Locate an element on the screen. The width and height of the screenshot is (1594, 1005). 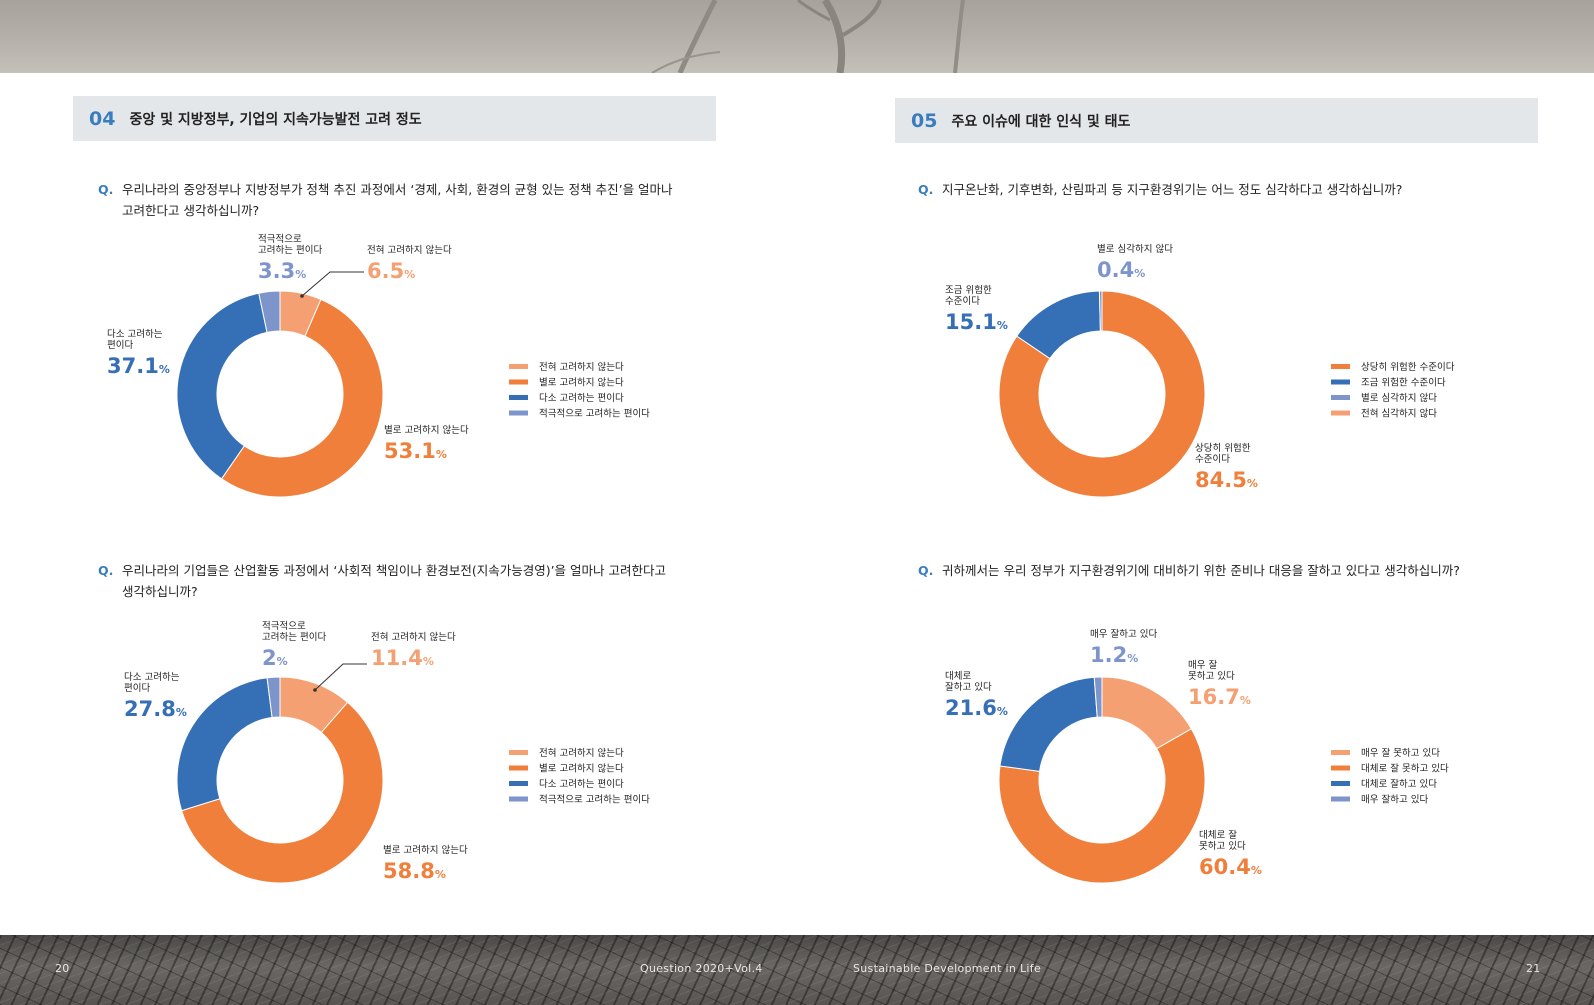
slice-value: 15.1% is located at coordinates (976, 322).